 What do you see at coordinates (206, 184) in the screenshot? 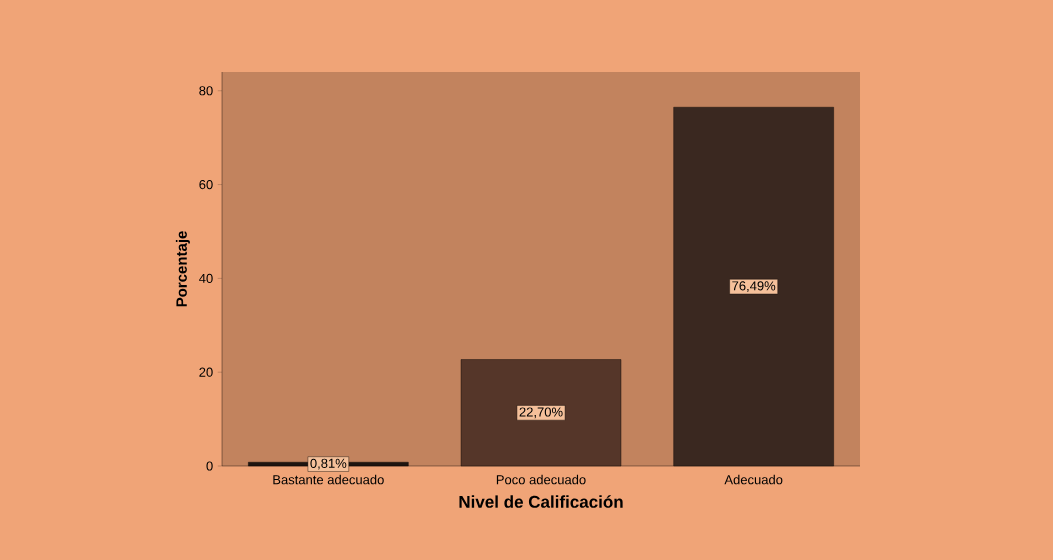
I see `y-tick-label: 60` at bounding box center [206, 184].